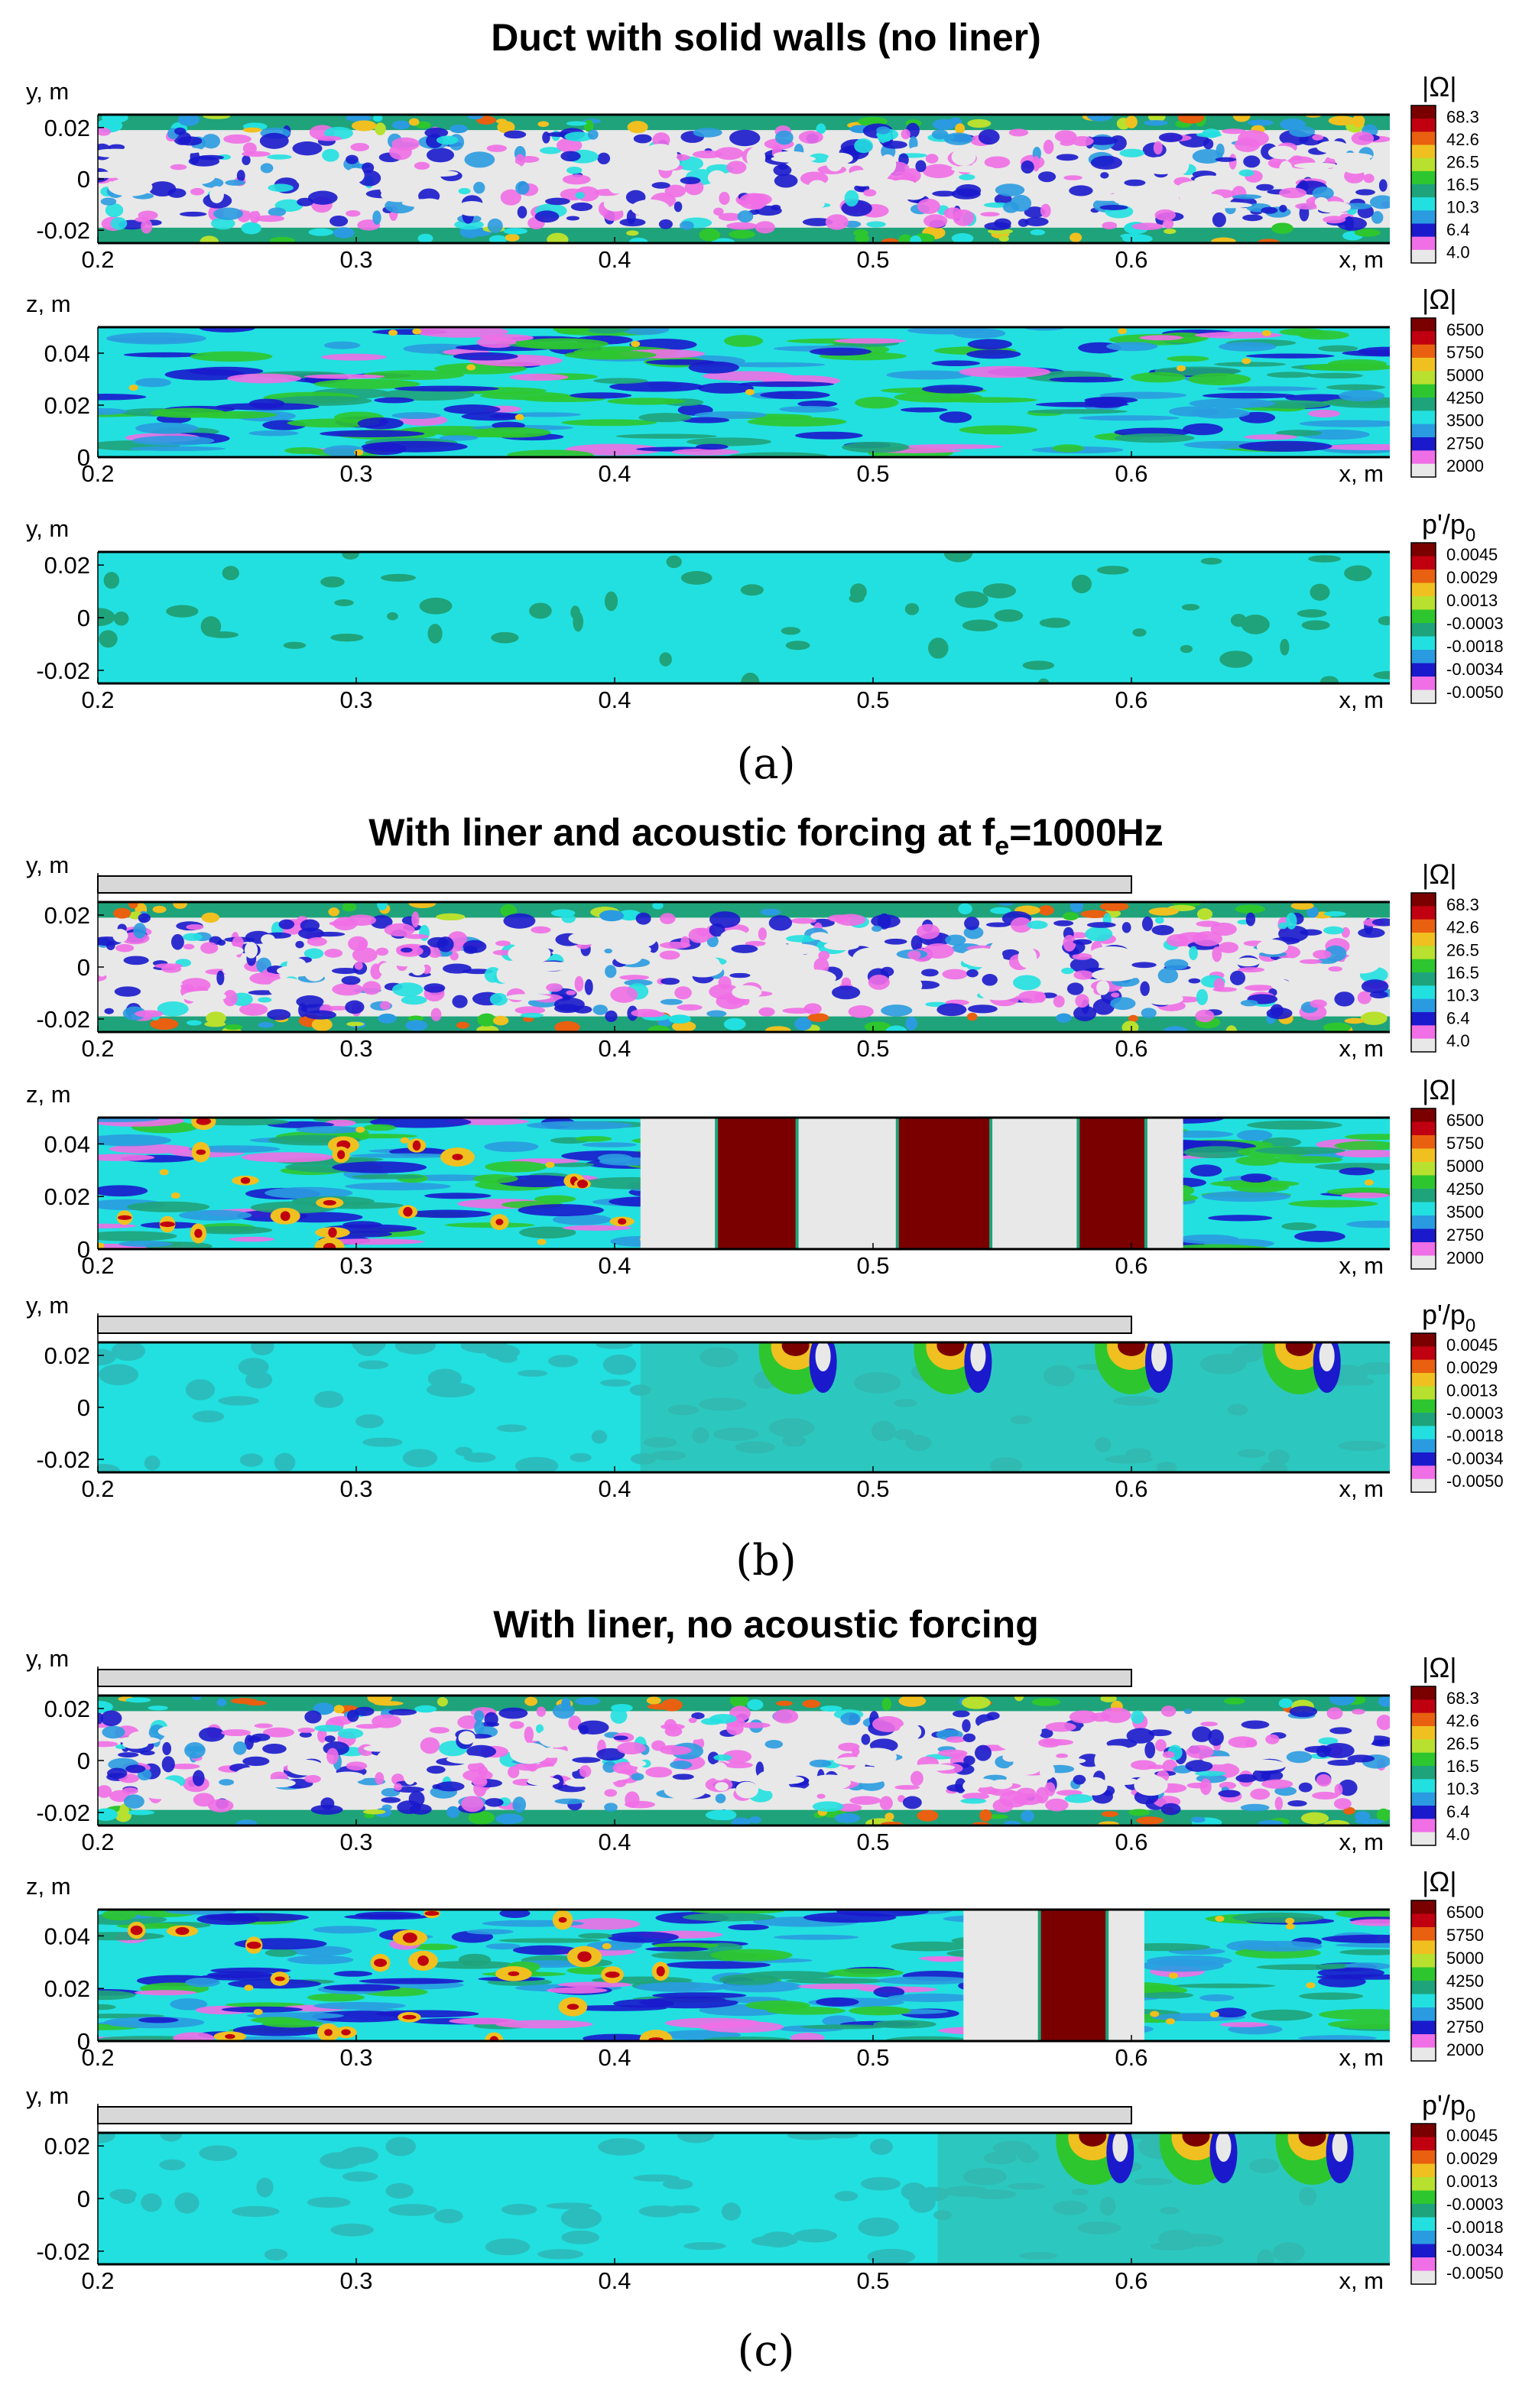 The image size is (1532, 2408). Describe the element at coordinates (1475, 1436) in the screenshot. I see `colorbar-tick-label: -0.0018` at that location.